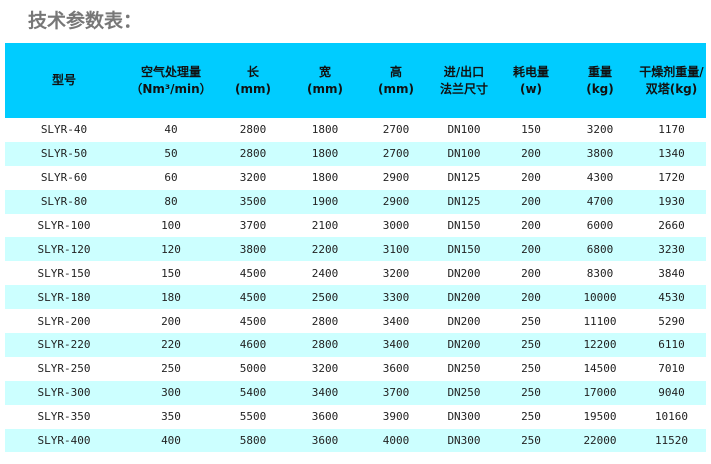 The width and height of the screenshot is (711, 464). Describe the element at coordinates (171, 80) in the screenshot. I see `column-header: 空气处理量 （Nm³/min）` at that location.